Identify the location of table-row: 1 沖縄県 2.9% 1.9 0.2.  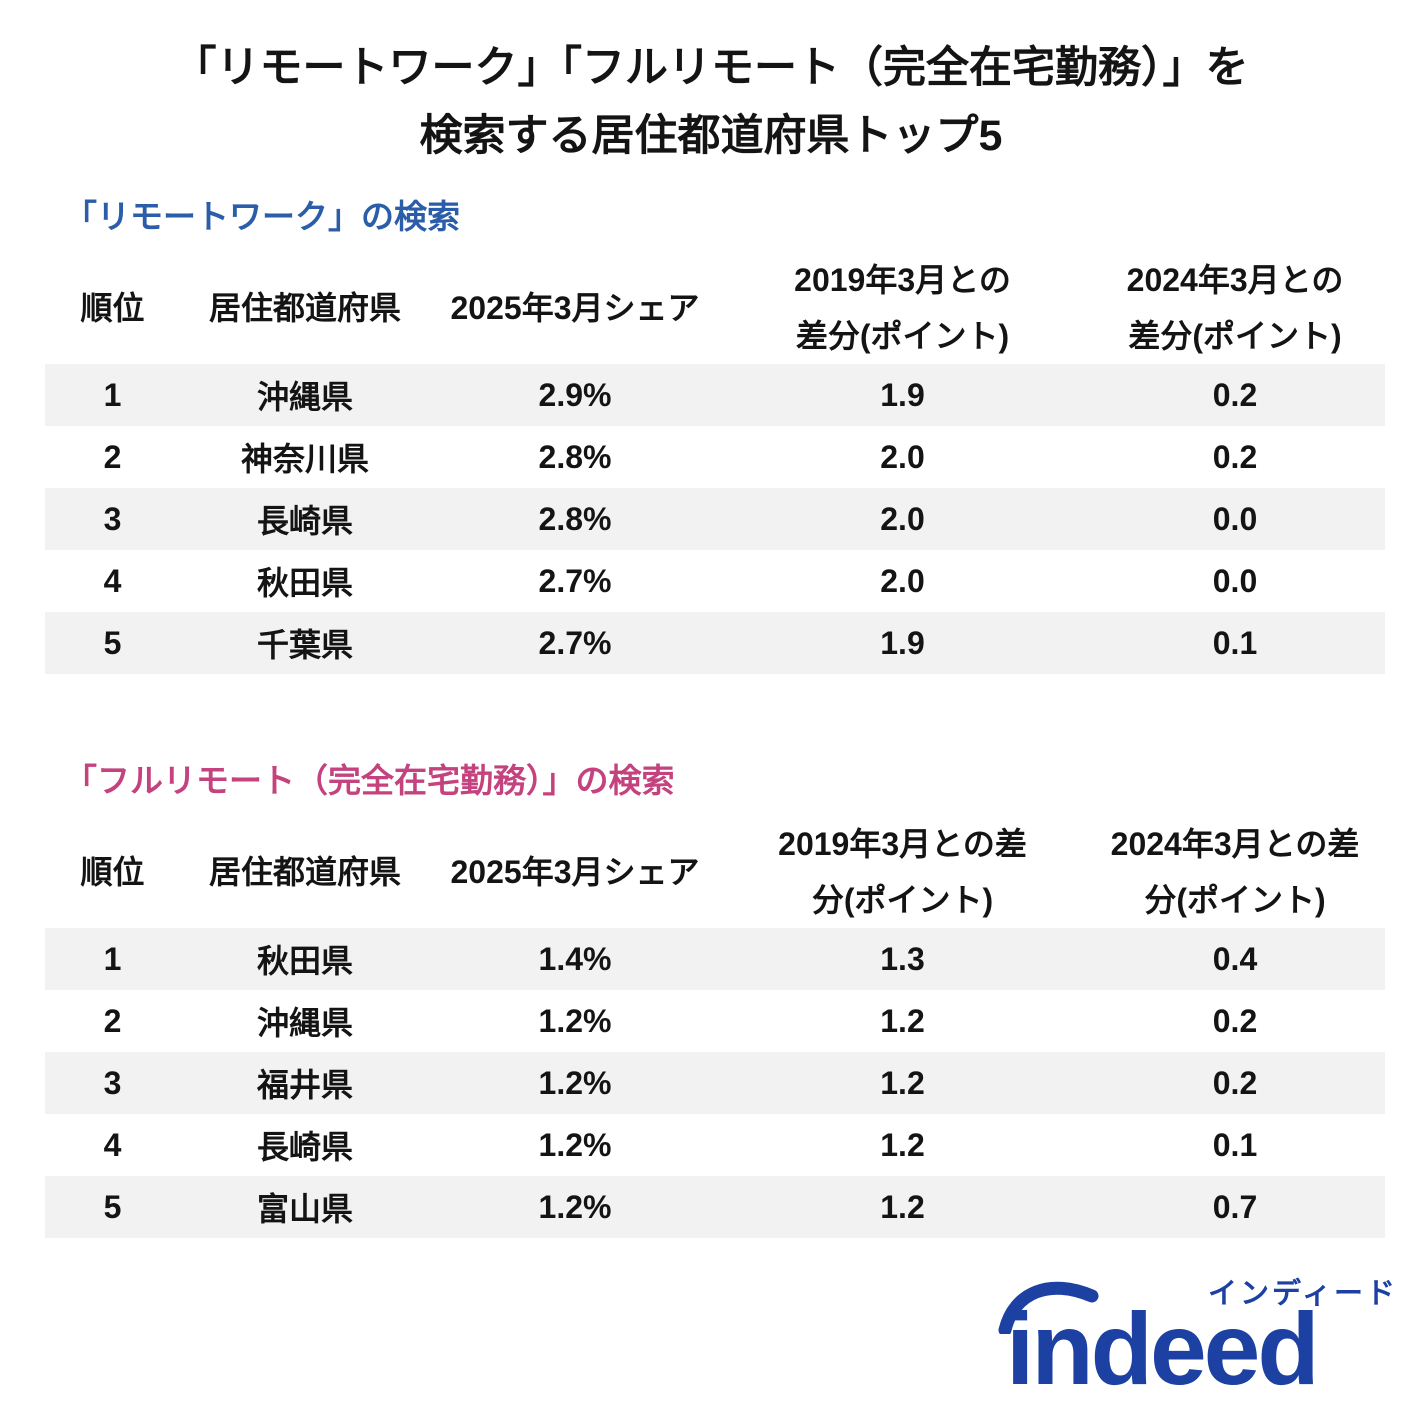
(715, 395).